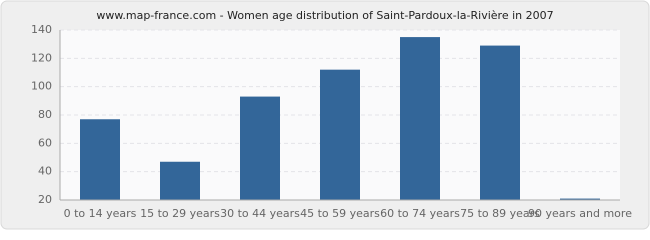 Image resolution: width=650 pixels, height=240 pixels. I want to click on x-tick-label: 60 to 74 years, so click(420, 213).